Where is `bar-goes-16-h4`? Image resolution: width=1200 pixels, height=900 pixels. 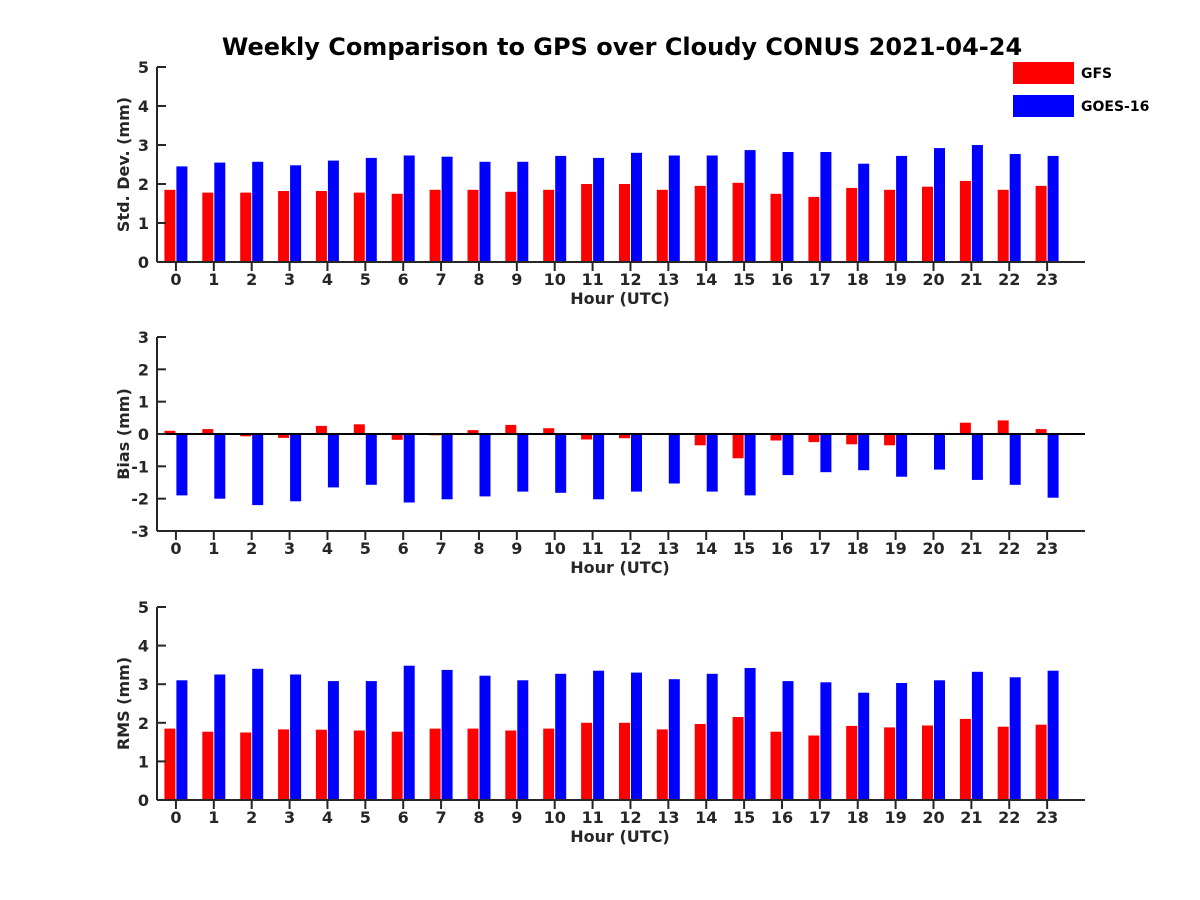
bar-goes-16-h4 is located at coordinates (333, 211).